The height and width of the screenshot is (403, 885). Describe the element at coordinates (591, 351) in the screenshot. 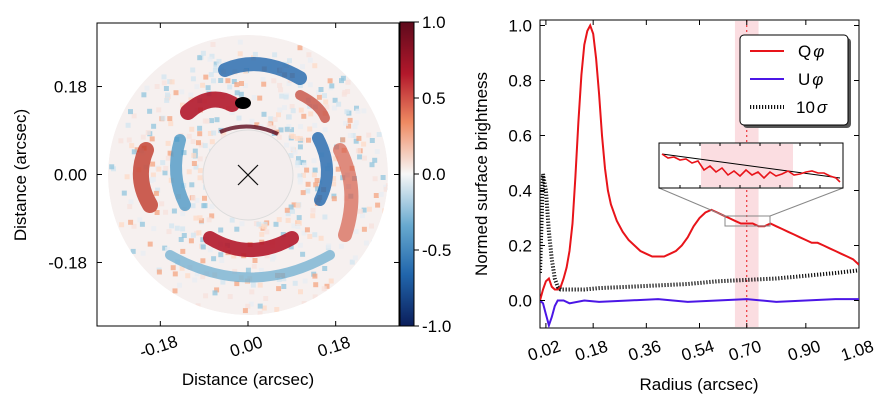

I see `profile-xtick-label: 0.18` at that location.